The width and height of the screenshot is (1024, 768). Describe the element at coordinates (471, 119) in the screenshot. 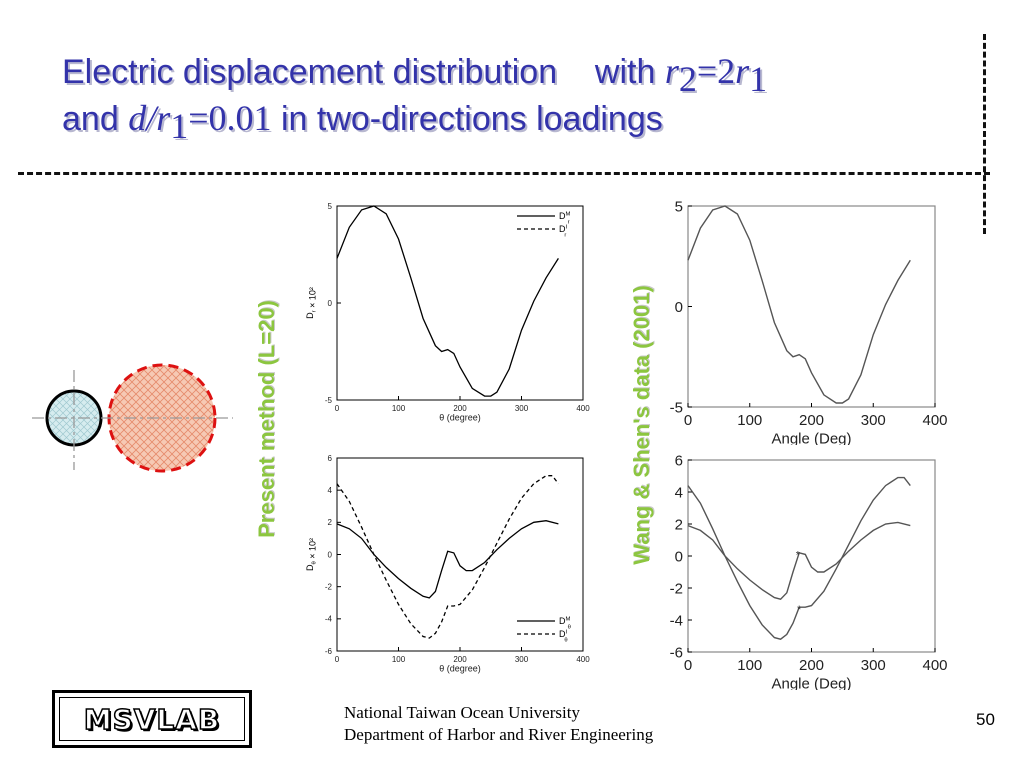

I see `title-text-2: in two-directions loadings` at that location.